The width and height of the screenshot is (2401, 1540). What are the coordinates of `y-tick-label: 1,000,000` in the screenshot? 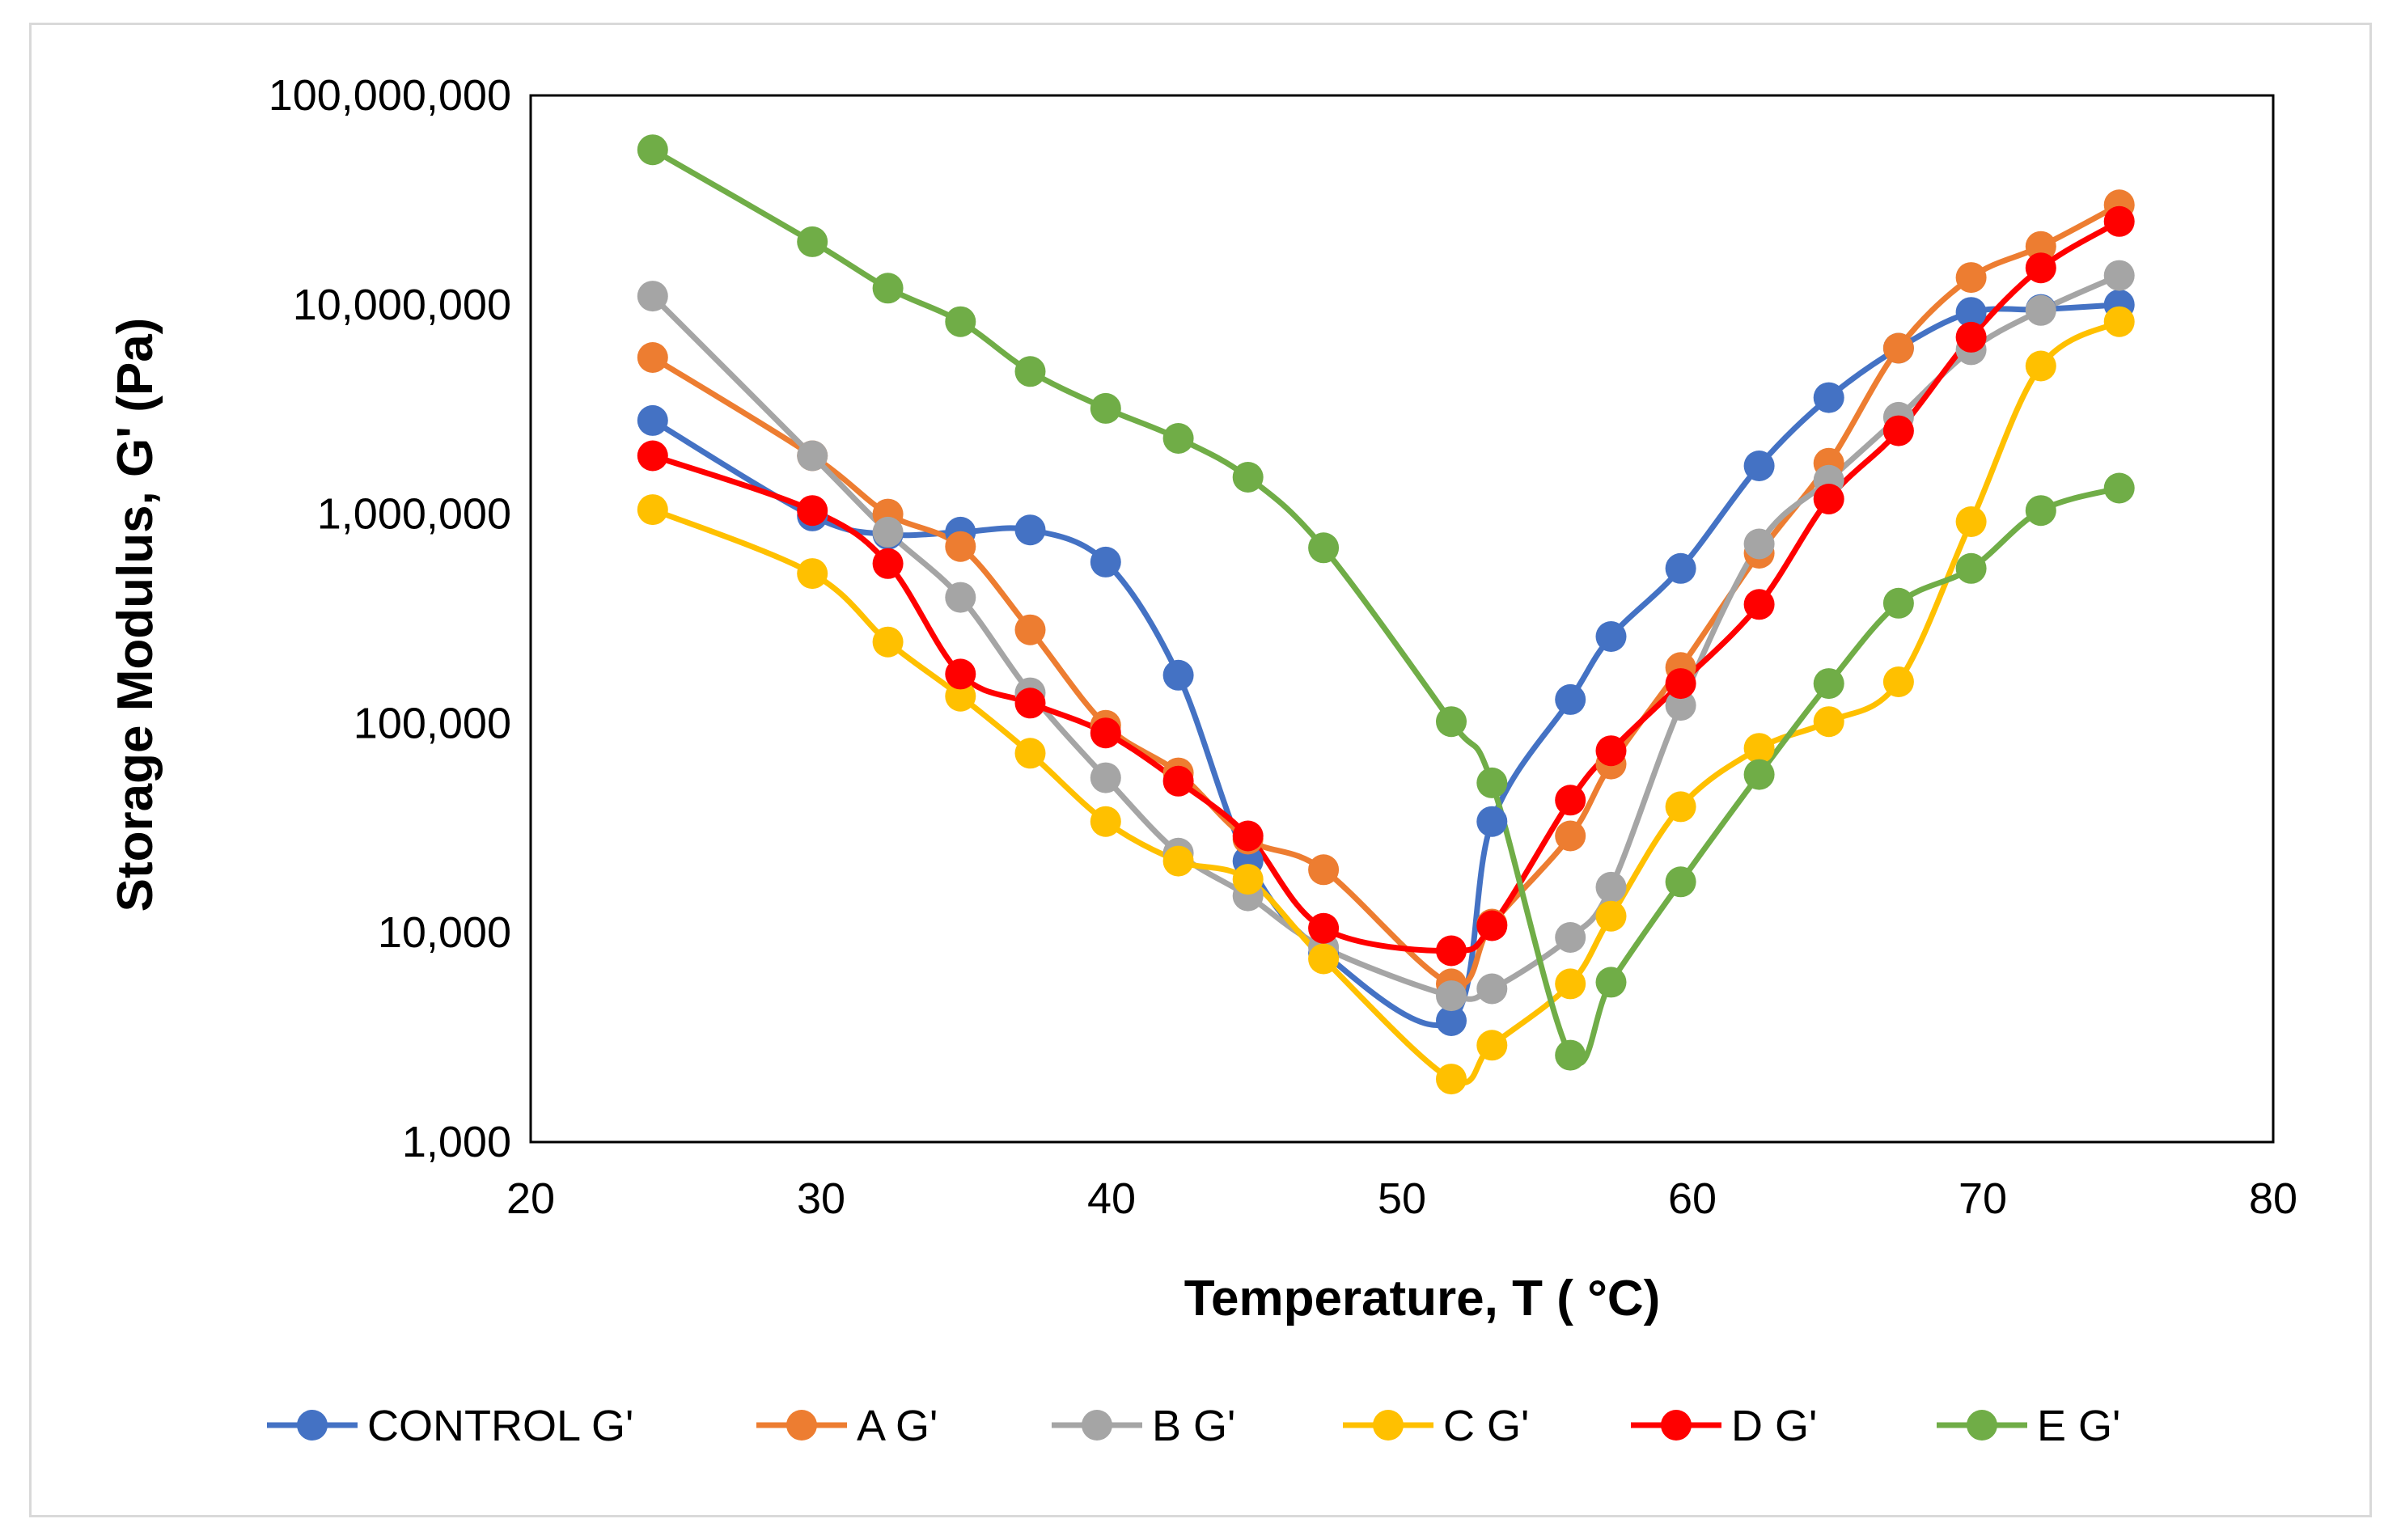 It's located at (414, 514).